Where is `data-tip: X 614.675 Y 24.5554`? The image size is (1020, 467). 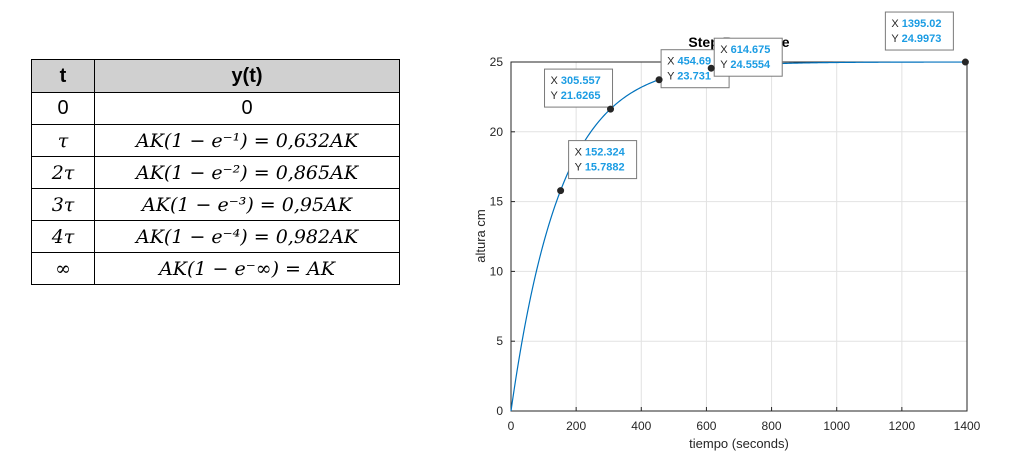 data-tip: X 614.675 Y 24.5554 is located at coordinates (745, 57).